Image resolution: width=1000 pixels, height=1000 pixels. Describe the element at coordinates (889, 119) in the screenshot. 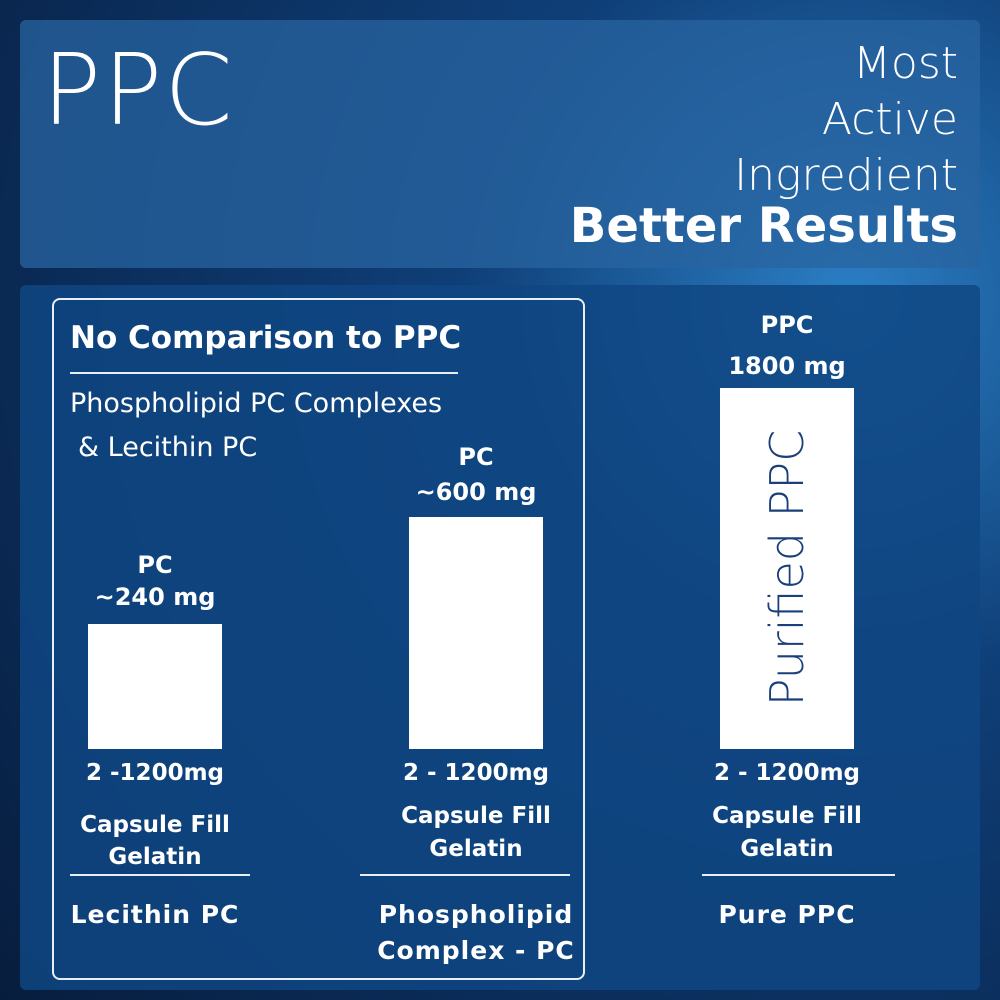

I see `tagline-line: Active` at that location.